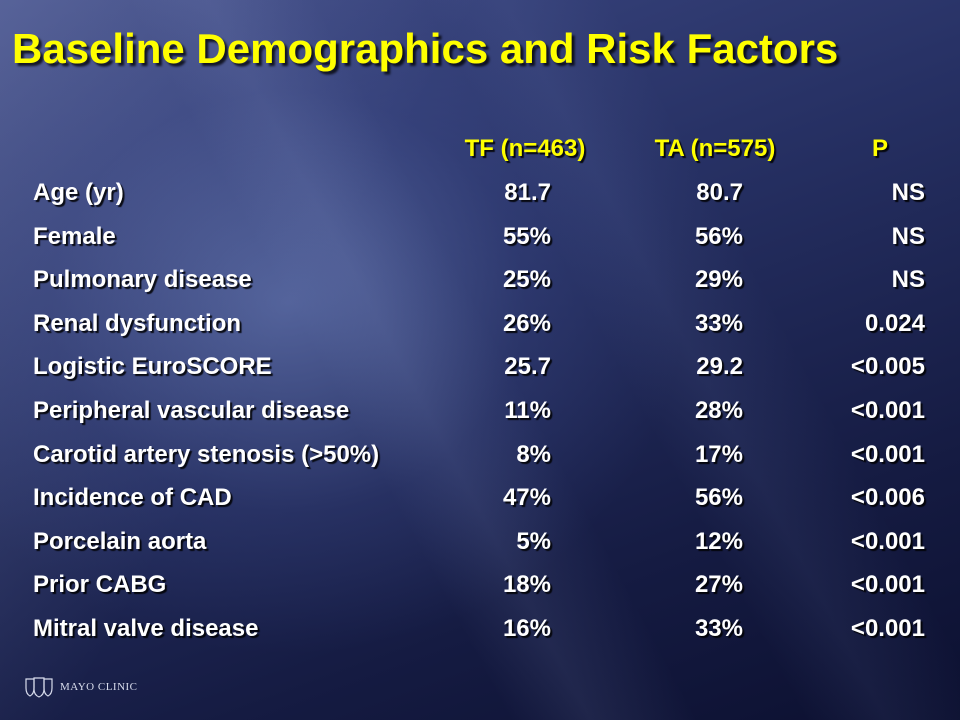 This screenshot has height=720, width=960. What do you see at coordinates (480, 498) in the screenshot?
I see `table-row: Incidence of CAD 47% 56% <0.006` at bounding box center [480, 498].